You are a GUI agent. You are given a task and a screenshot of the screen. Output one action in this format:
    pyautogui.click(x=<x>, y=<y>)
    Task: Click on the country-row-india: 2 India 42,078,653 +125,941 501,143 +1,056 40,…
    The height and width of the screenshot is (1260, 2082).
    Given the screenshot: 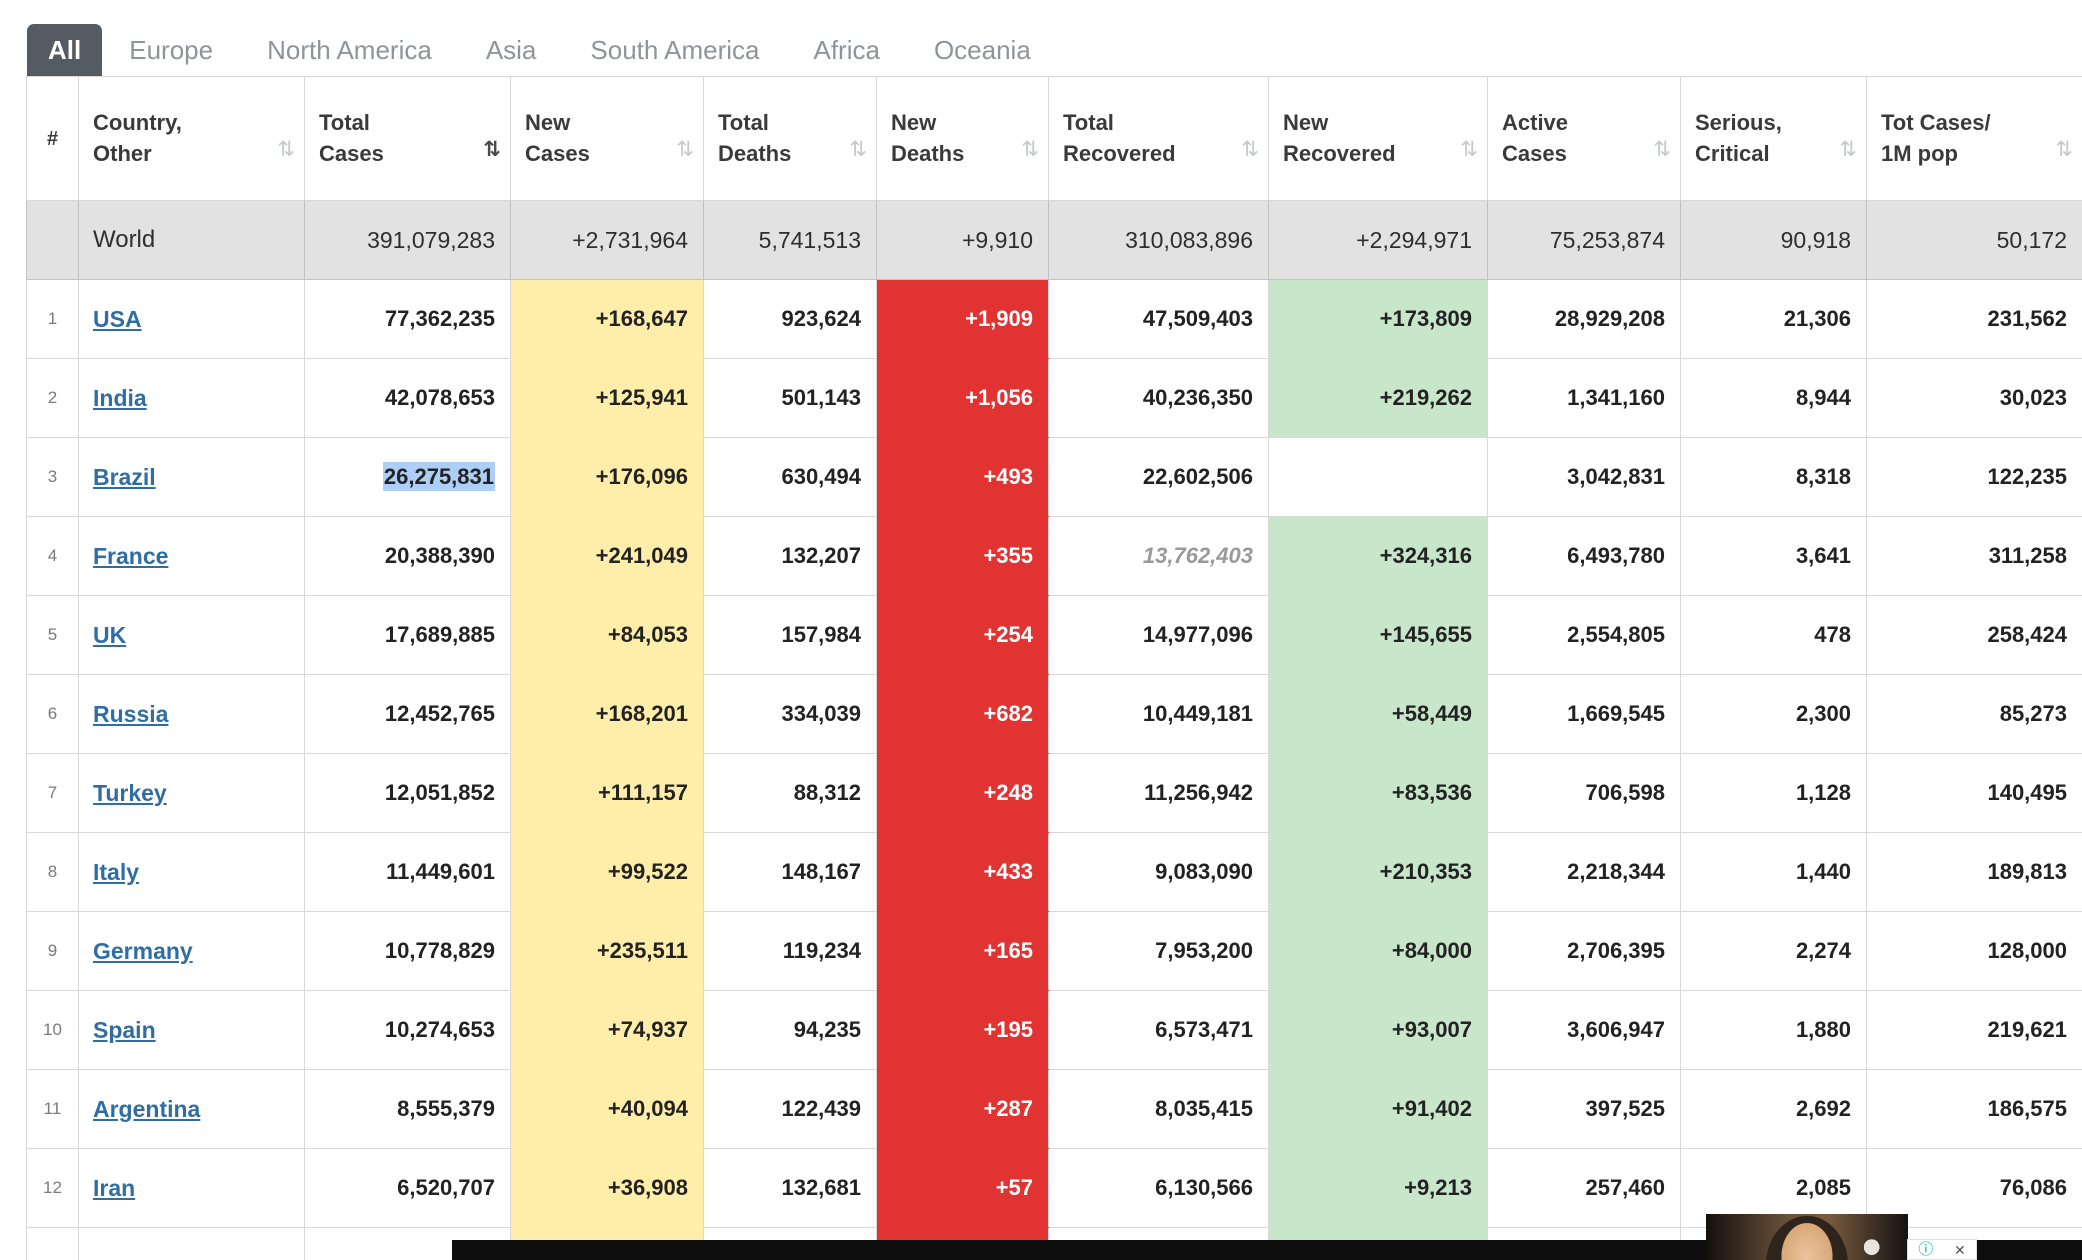 What is the action you would take?
    pyautogui.click(x=1054, y=398)
    